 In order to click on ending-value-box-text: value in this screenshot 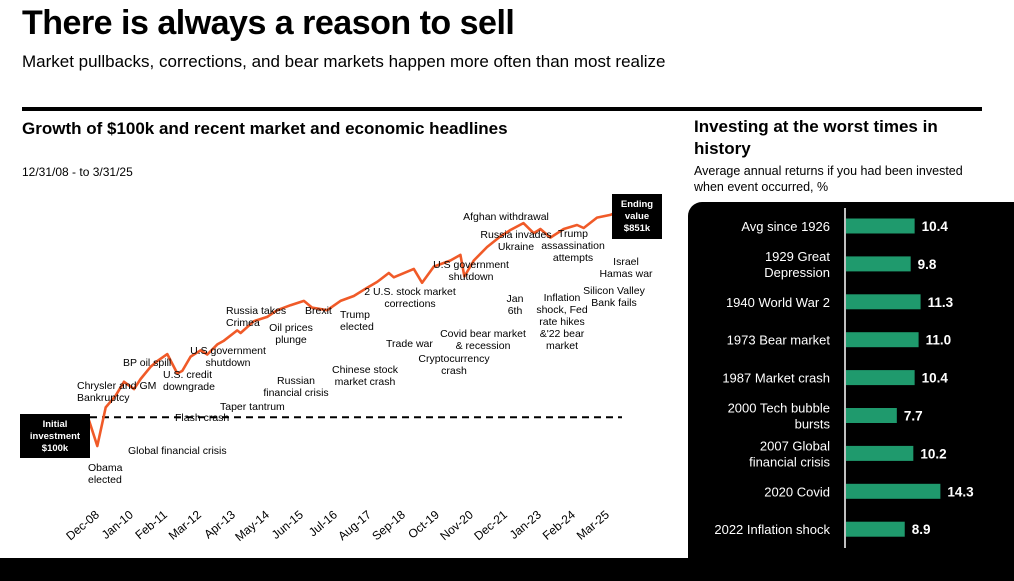, I will do `click(637, 216)`.